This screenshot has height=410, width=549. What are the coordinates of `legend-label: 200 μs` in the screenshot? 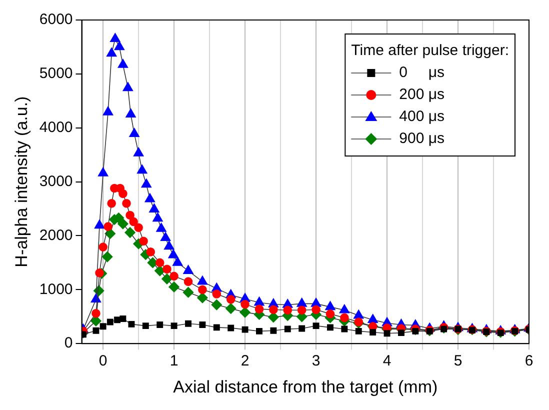 It's located at (422, 95).